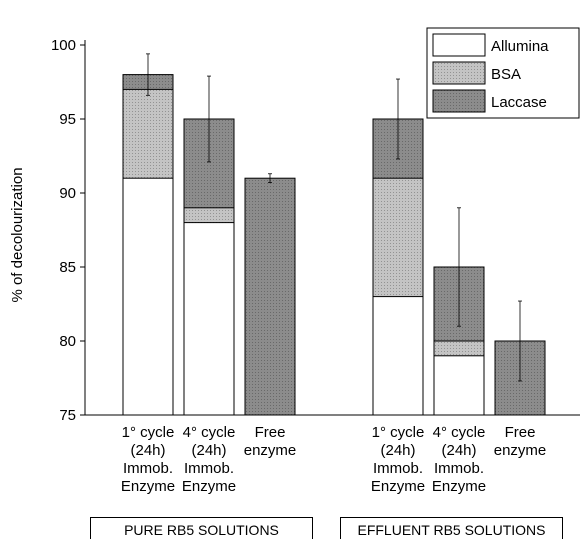  What do you see at coordinates (63, 45) in the screenshot?
I see `y-tick-label: 100` at bounding box center [63, 45].